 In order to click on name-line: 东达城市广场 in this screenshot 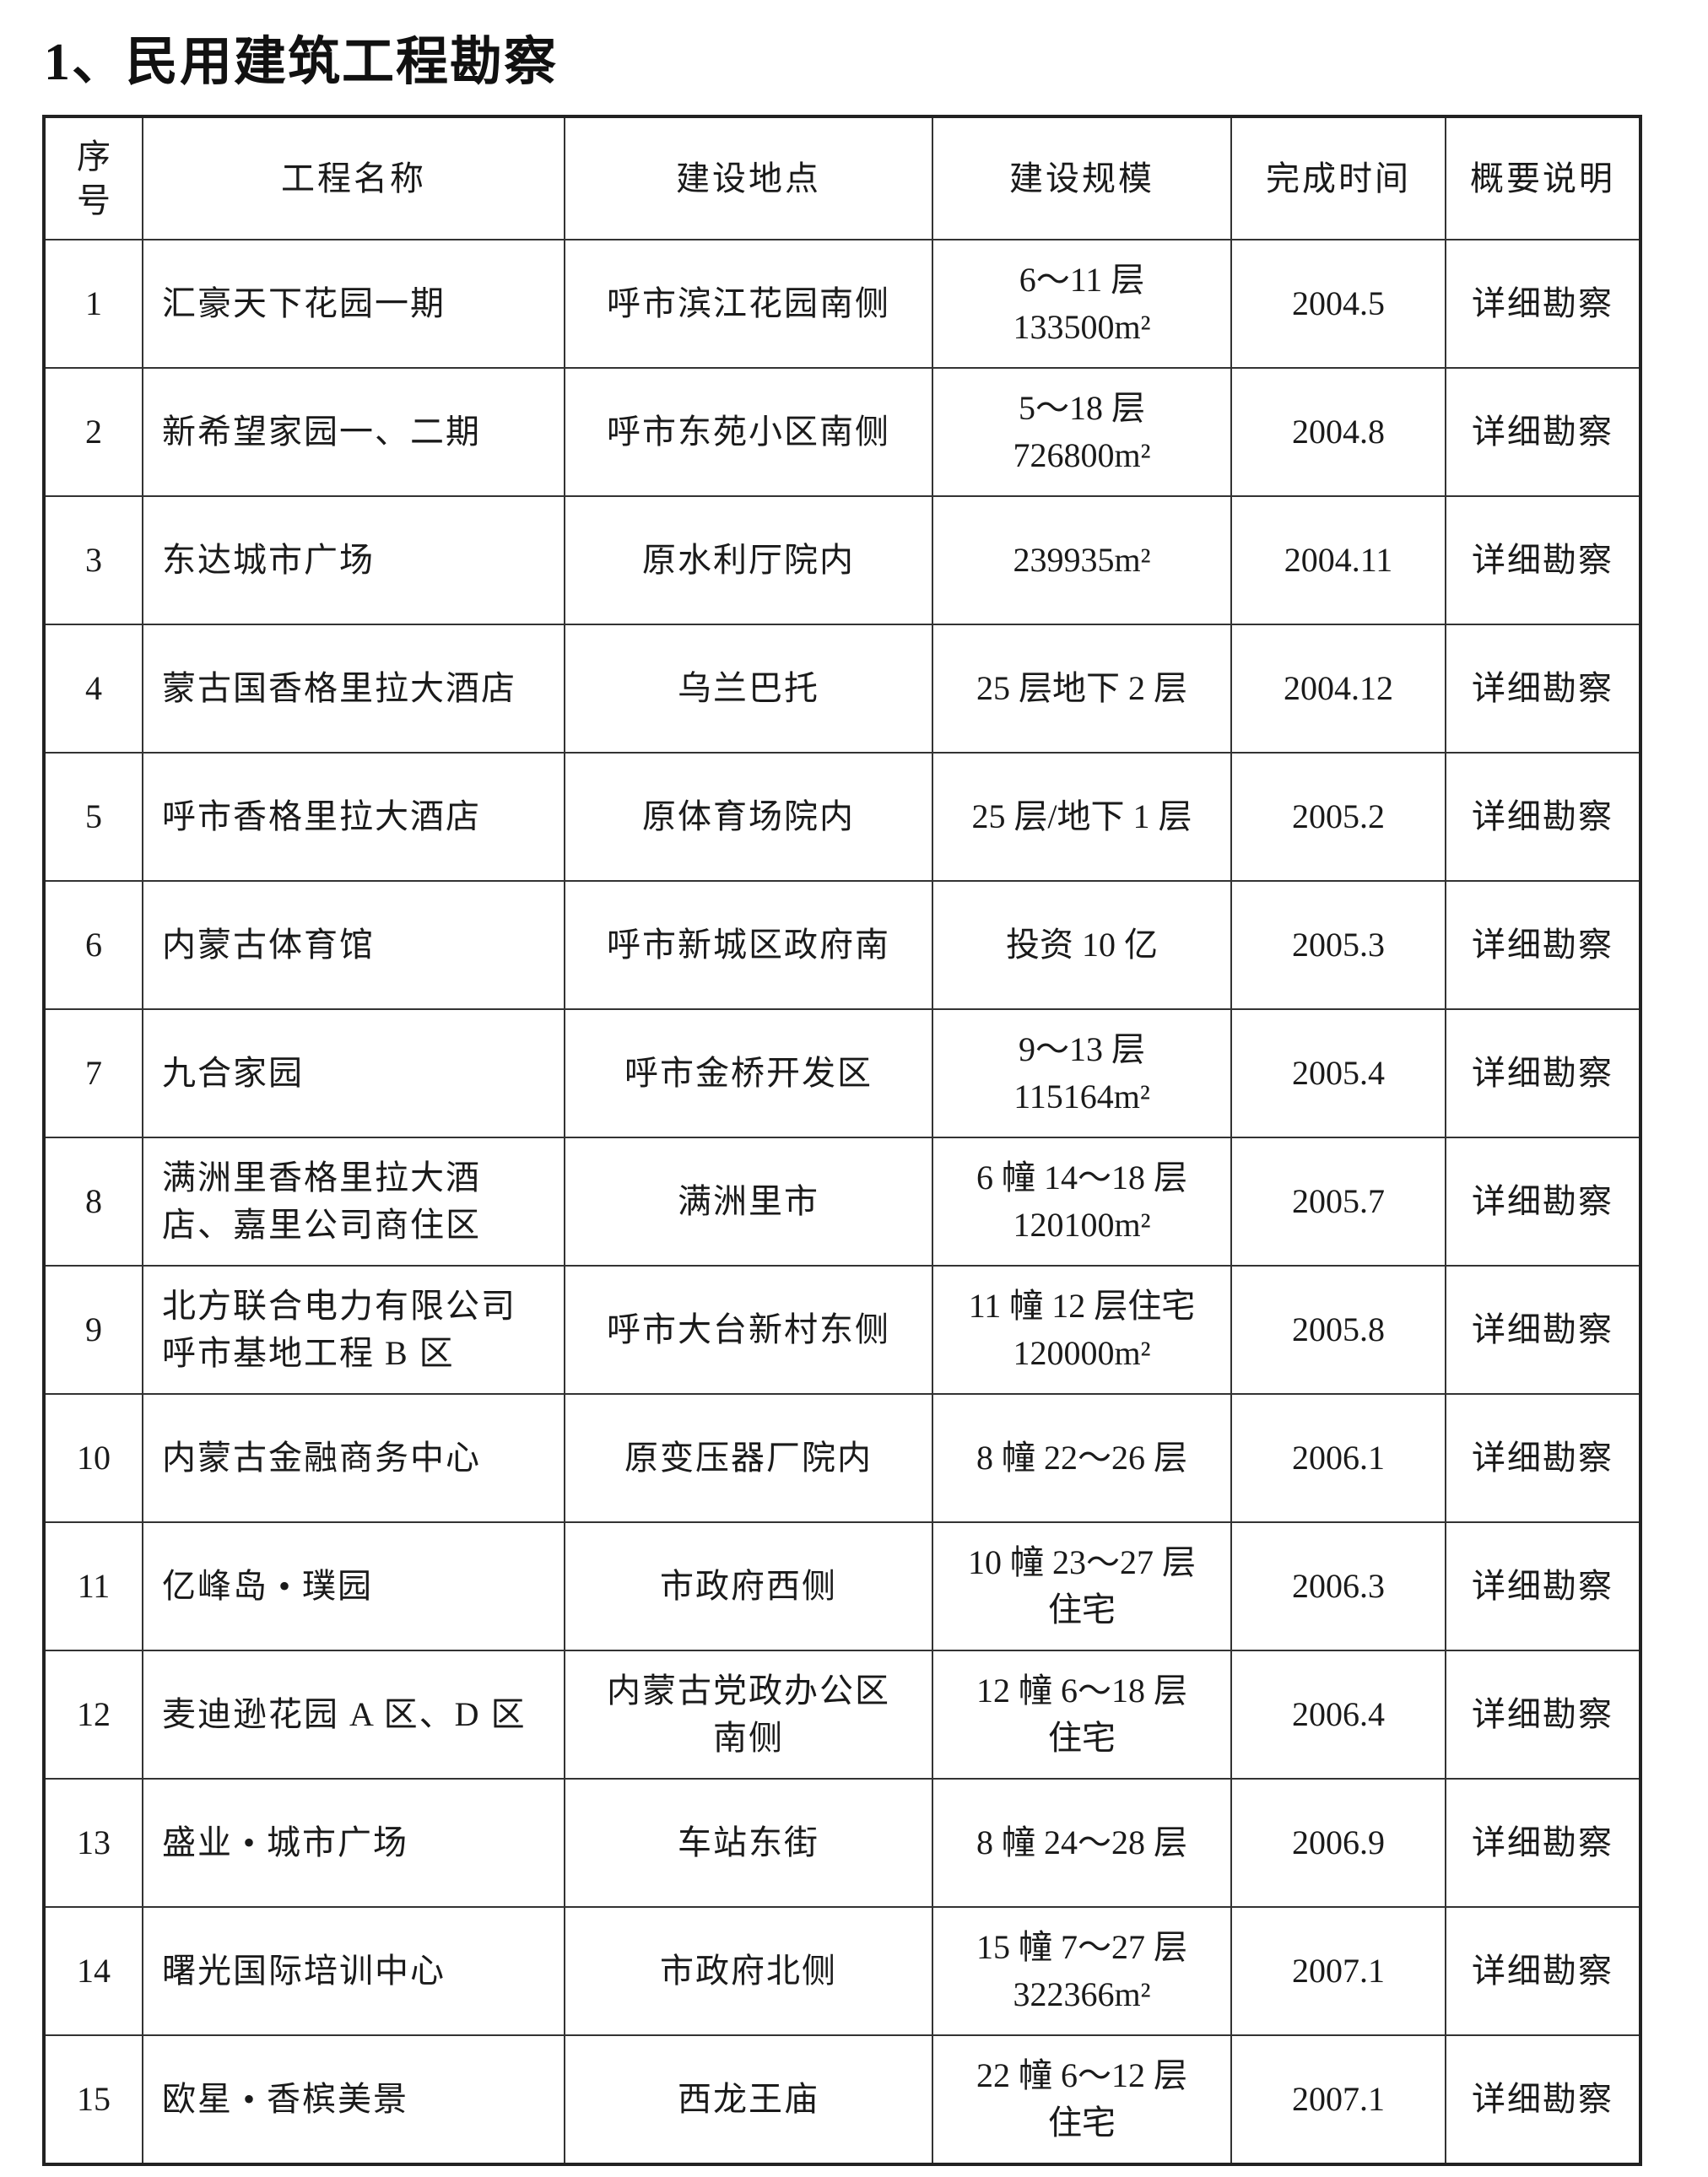, I will do `click(268, 560)`.